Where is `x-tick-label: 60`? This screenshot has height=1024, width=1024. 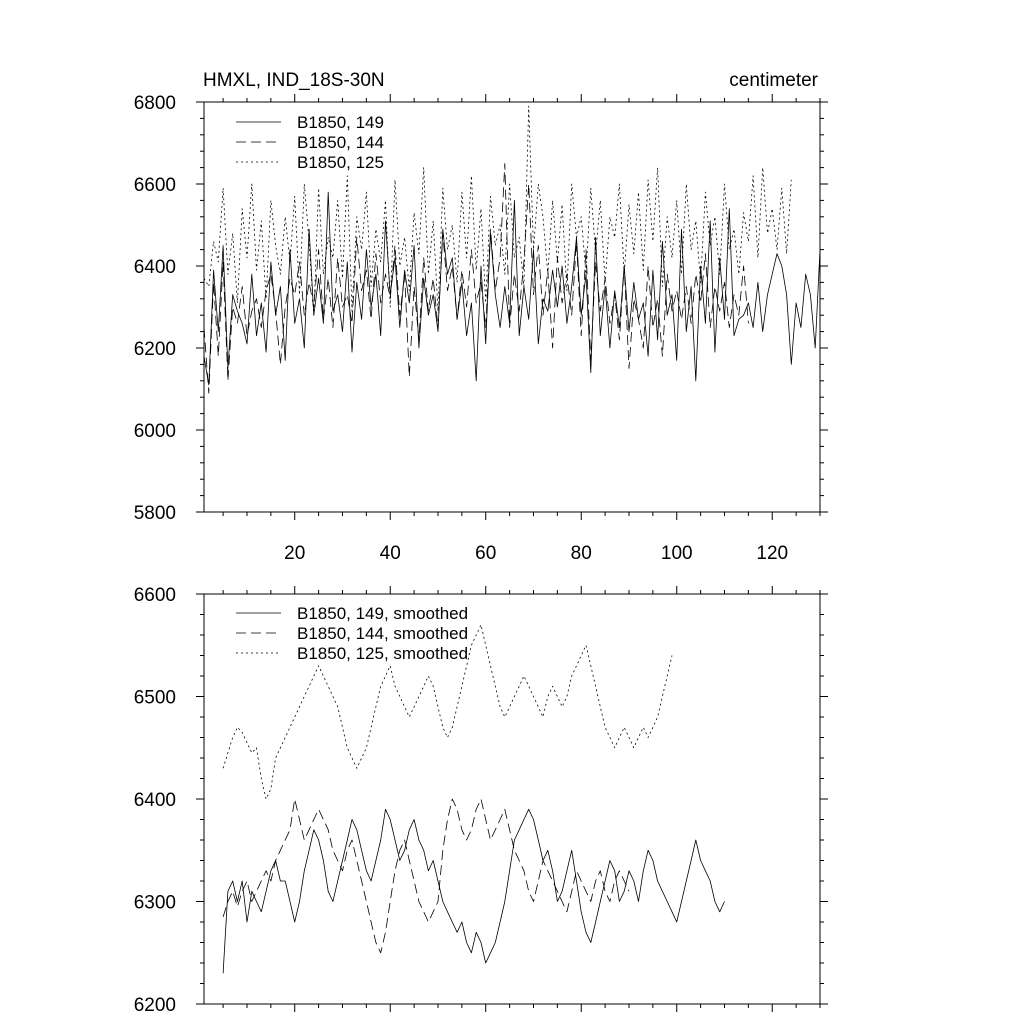
x-tick-label: 60 is located at coordinates (485, 553).